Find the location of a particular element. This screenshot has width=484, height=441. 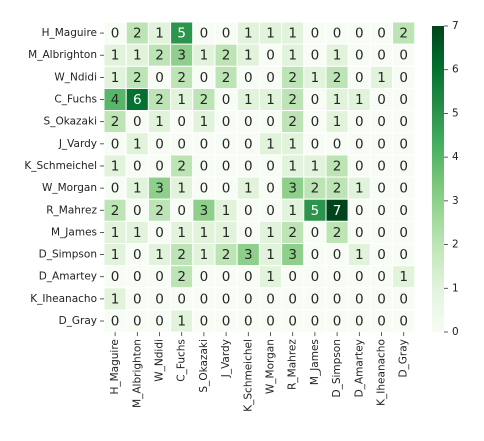

column-label: C_Fuchs is located at coordinates (182, 360).